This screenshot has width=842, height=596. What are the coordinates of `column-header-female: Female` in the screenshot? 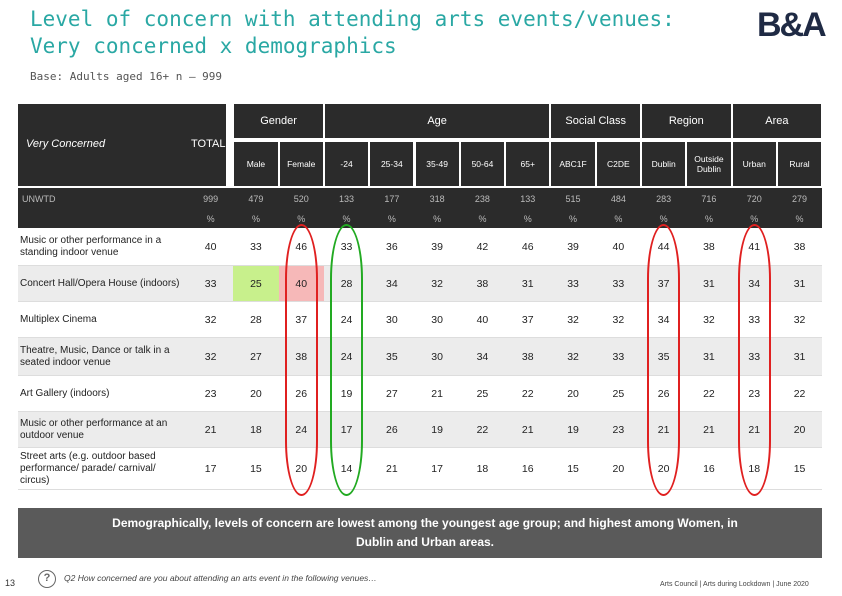 It's located at (301, 164).